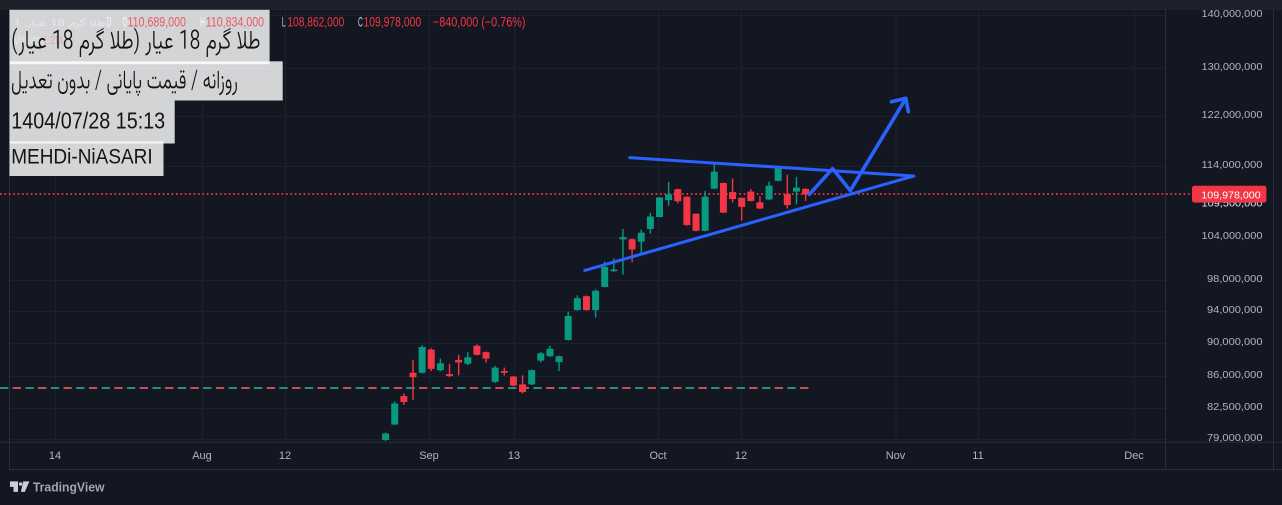 The width and height of the screenshot is (1282, 505). What do you see at coordinates (202, 456) in the screenshot?
I see `svg-text: Aug` at bounding box center [202, 456].